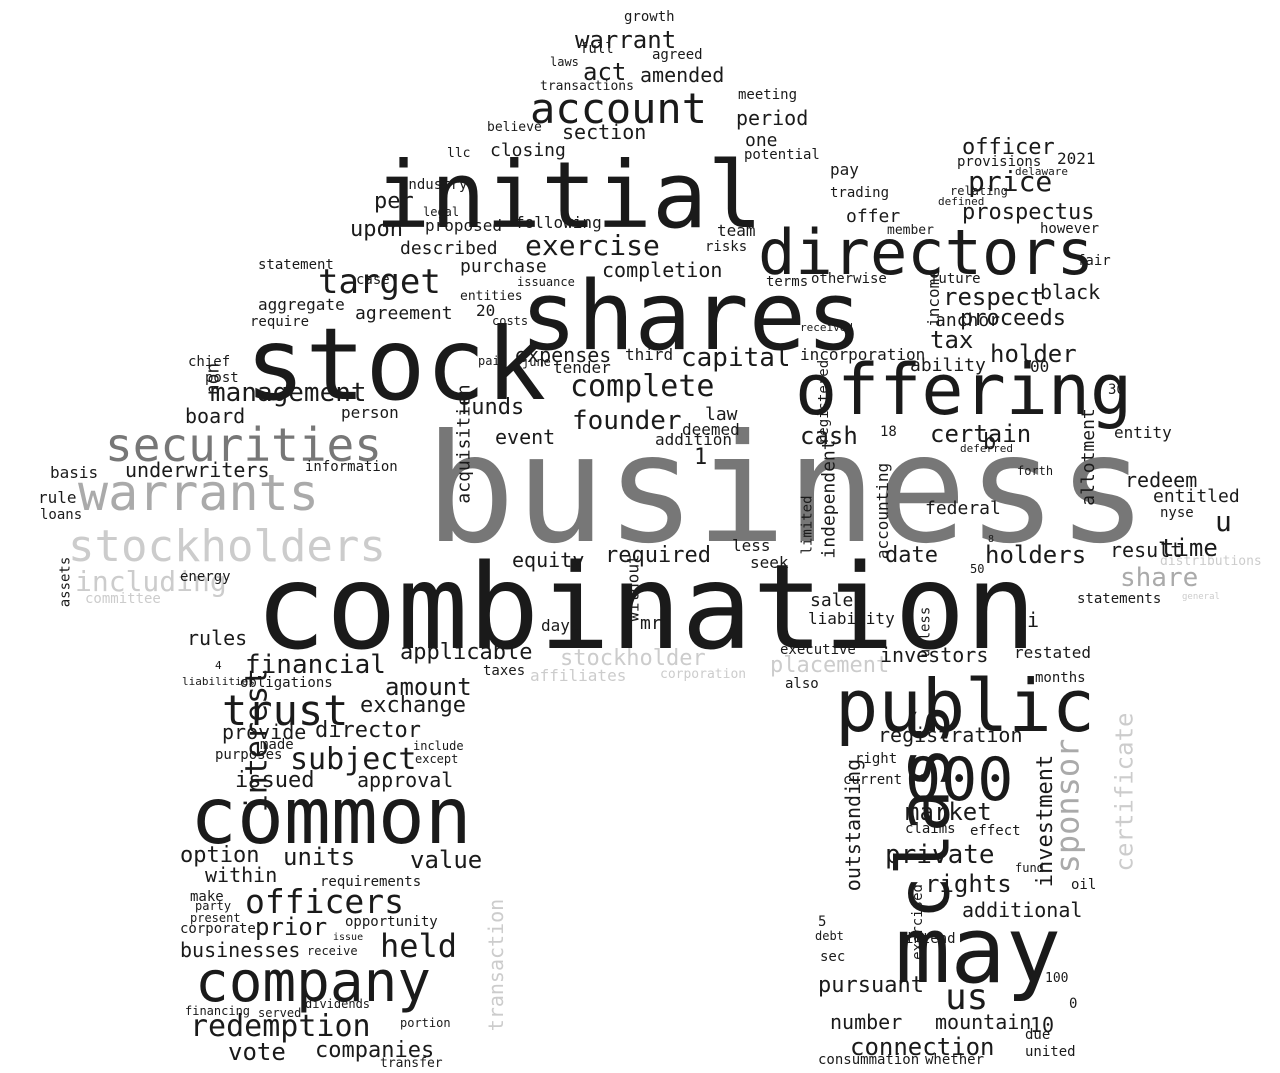  I want to click on cloud-word: proposed, so click(464, 225).